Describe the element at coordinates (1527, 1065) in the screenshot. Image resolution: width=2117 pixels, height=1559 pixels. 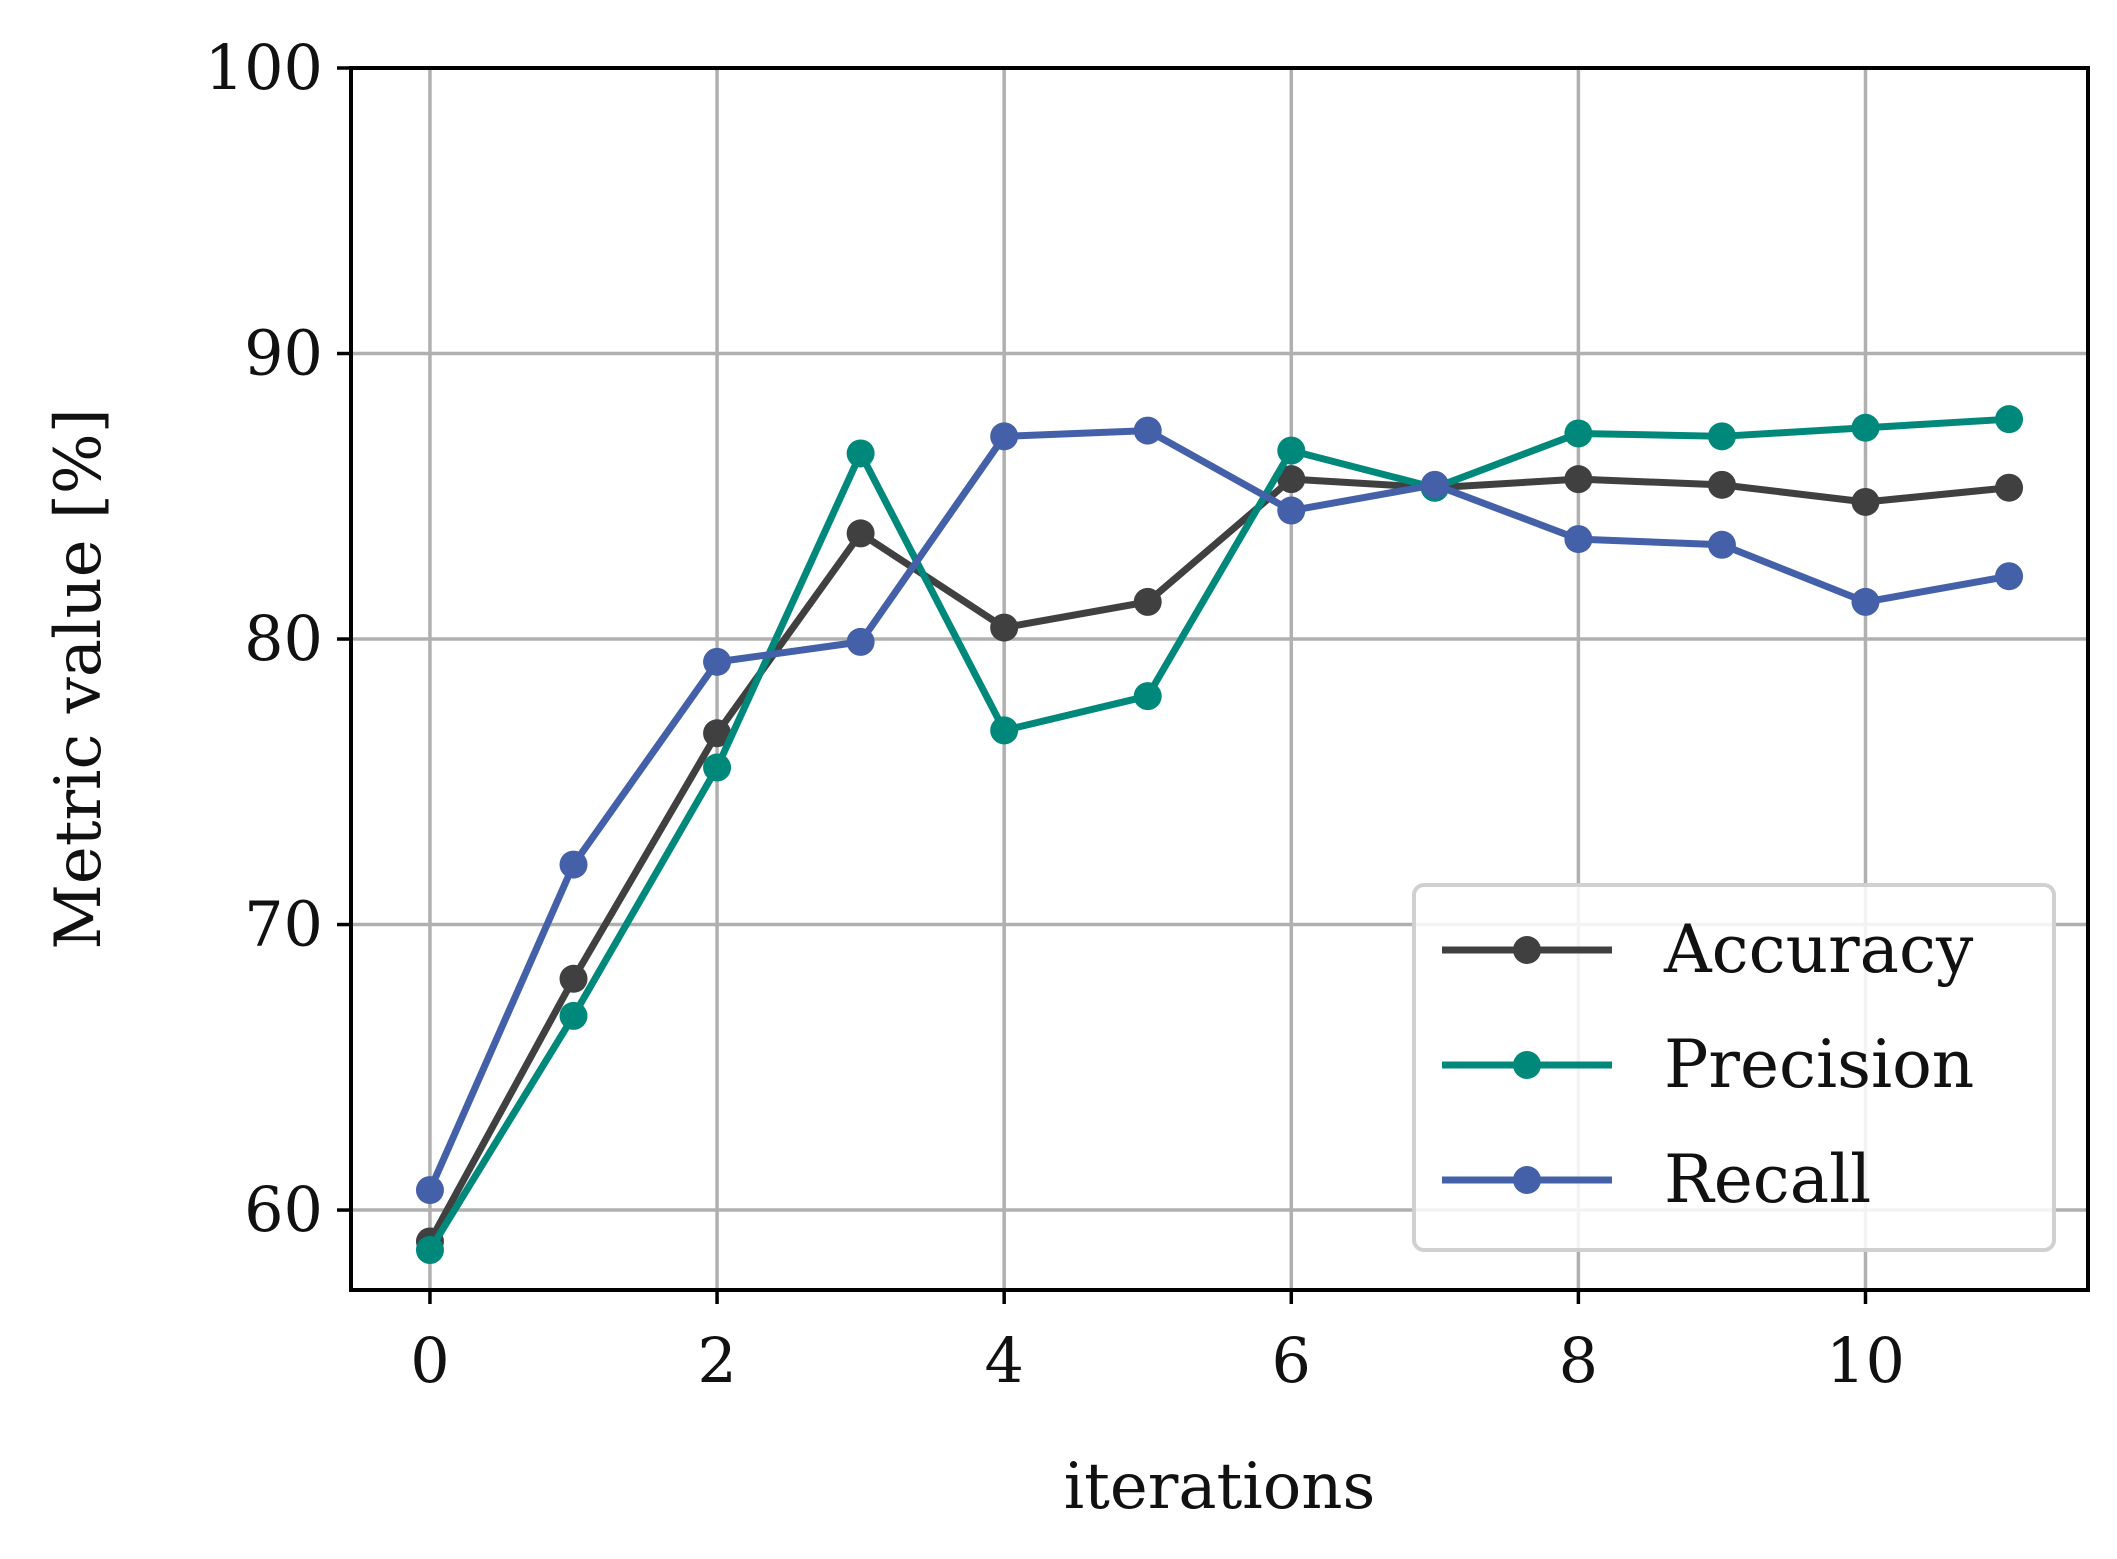
I see `legend-marker-precision` at that location.